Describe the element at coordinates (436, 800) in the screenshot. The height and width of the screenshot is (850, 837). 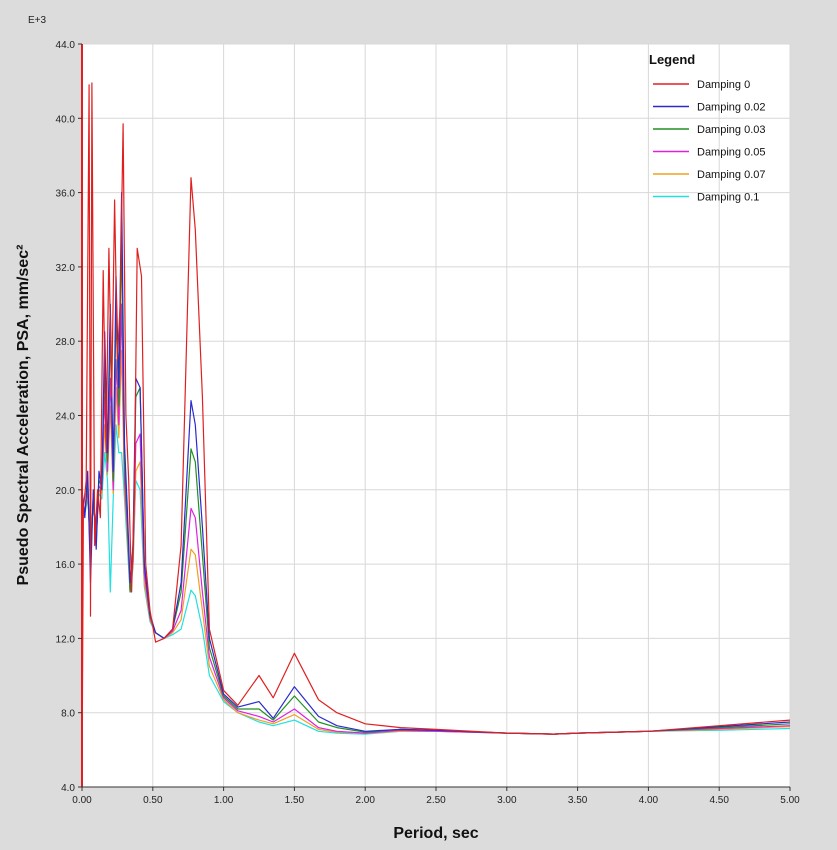
I see `x-tick-label: 2.50` at that location.